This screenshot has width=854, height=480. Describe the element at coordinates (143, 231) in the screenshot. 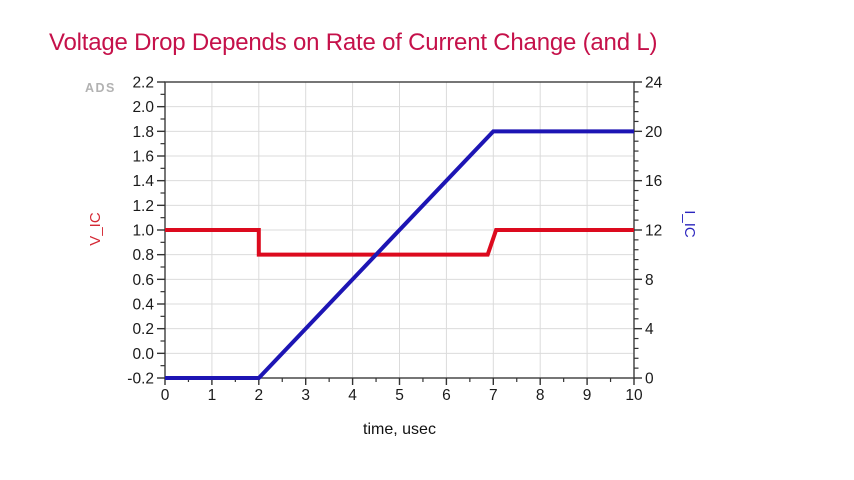

I see `left-axis-tick-label: 1.0` at that location.